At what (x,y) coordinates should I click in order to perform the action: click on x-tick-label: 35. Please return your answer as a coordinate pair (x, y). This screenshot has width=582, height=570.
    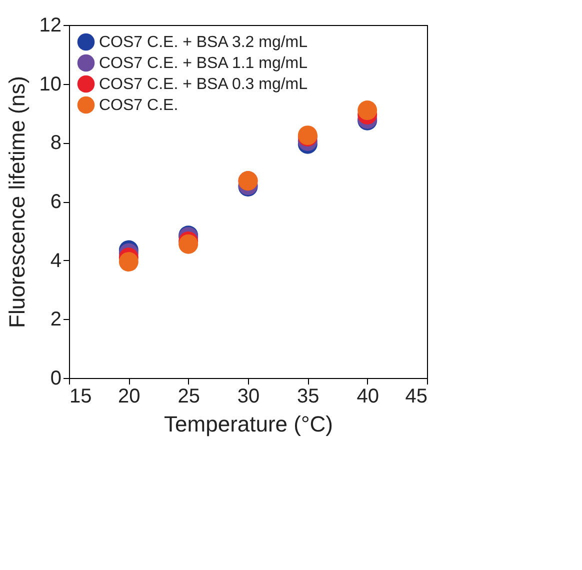
    Looking at the image, I should click on (308, 397).